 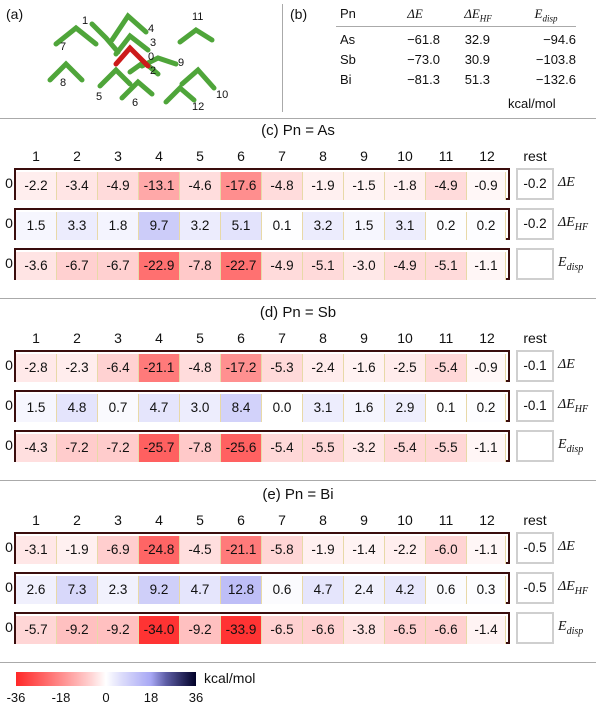 What do you see at coordinates (570, 446) in the screenshot?
I see `row-name: Edisp` at bounding box center [570, 446].